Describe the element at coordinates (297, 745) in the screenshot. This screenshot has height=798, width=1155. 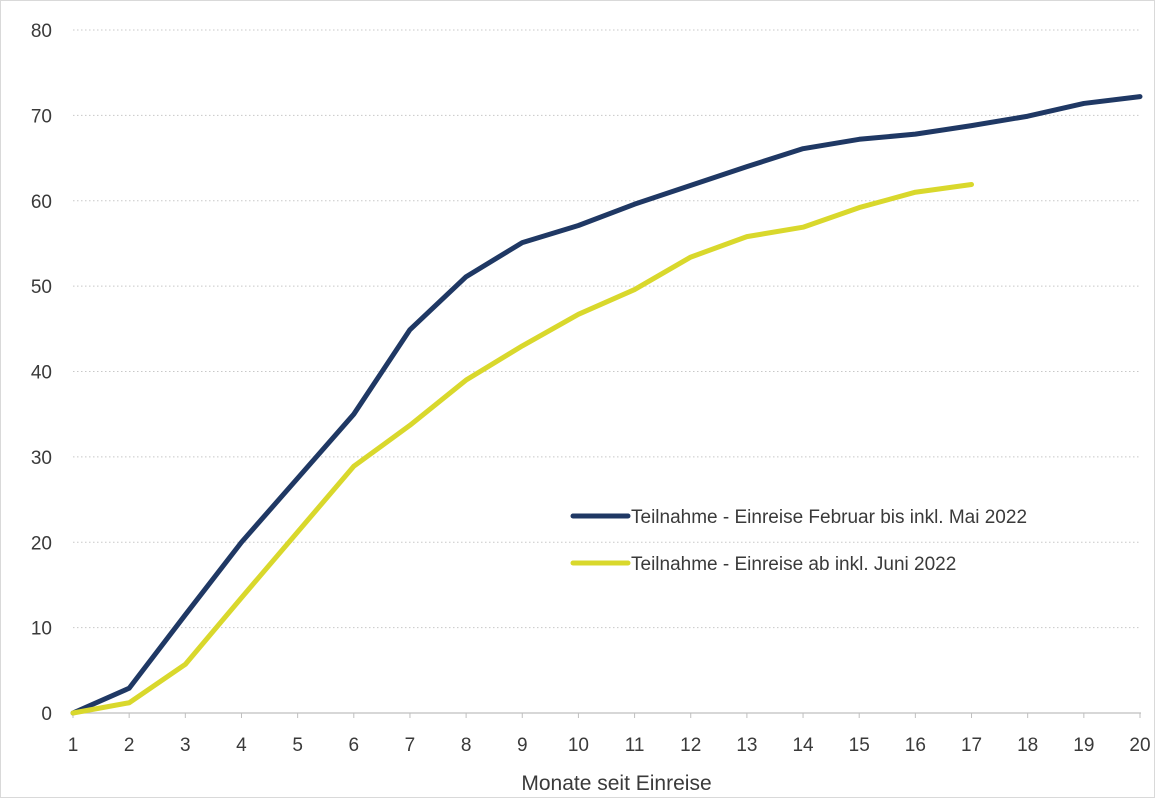
I see `x-tick-label: 5` at that location.